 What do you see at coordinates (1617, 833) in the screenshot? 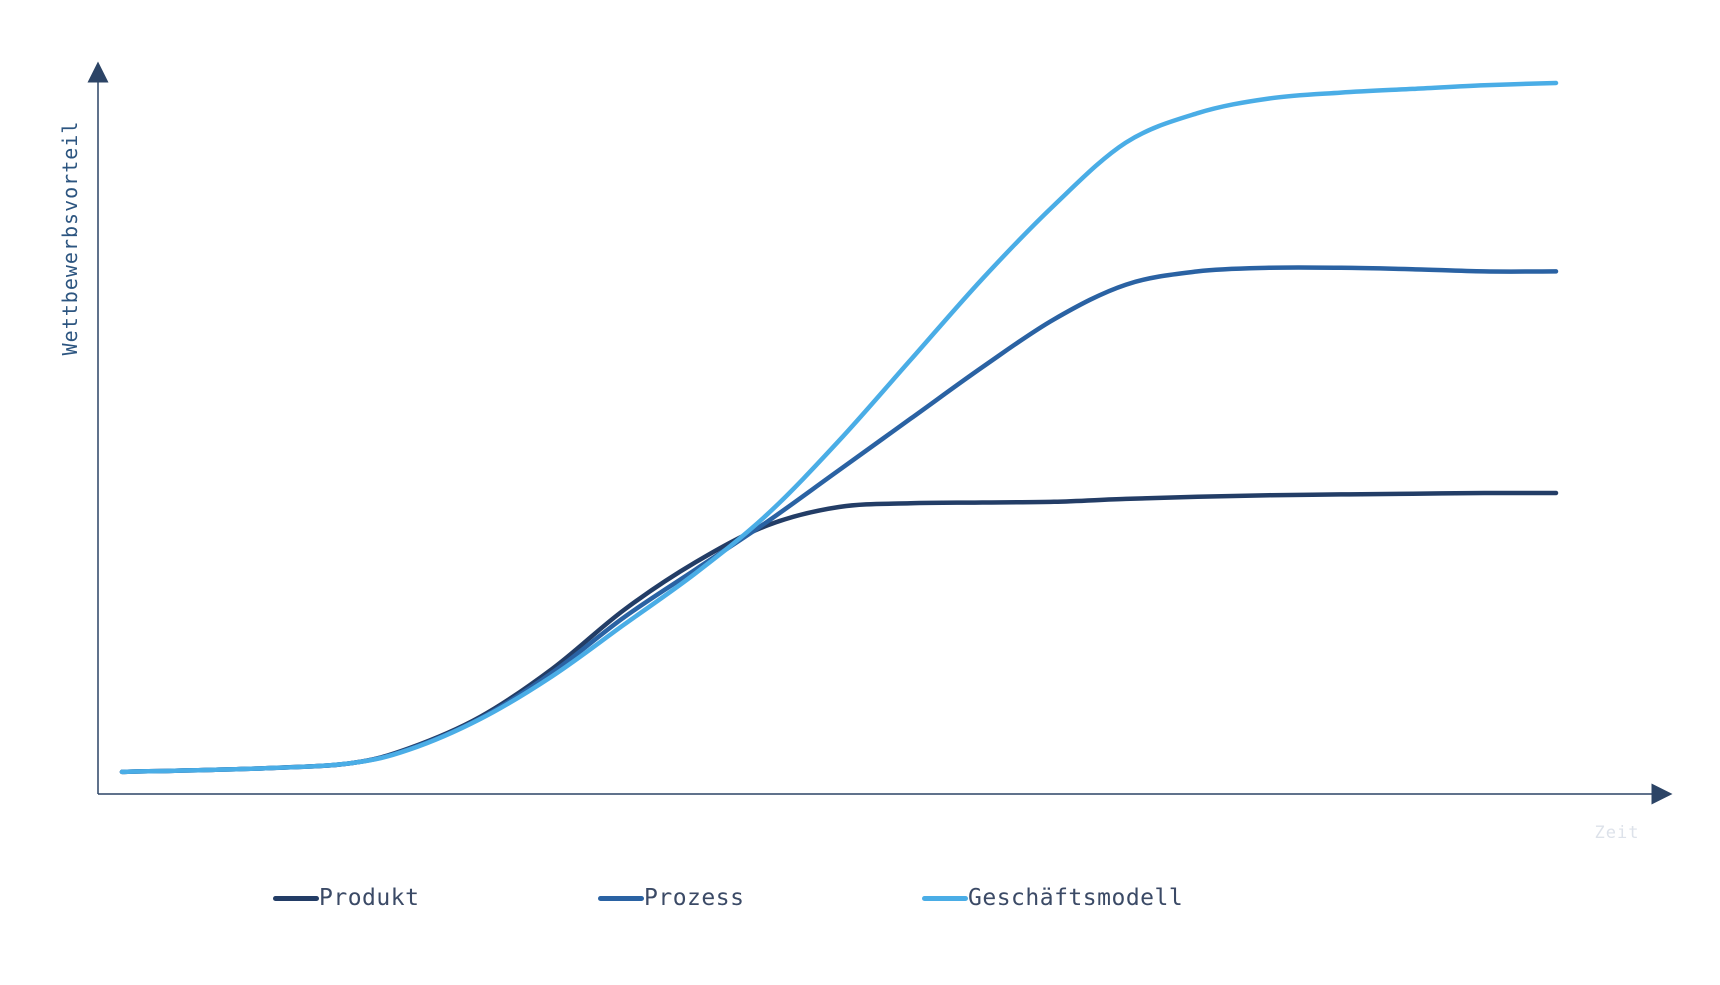
I see `x-axis-label: Zeit` at bounding box center [1617, 833].